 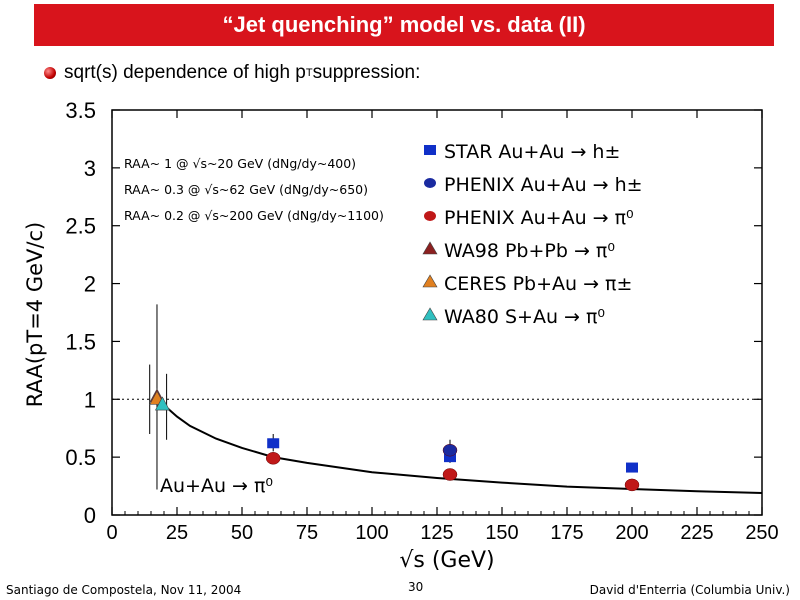 What do you see at coordinates (446, 559) in the screenshot?
I see `x-axis-label: √s (GeV)` at bounding box center [446, 559].